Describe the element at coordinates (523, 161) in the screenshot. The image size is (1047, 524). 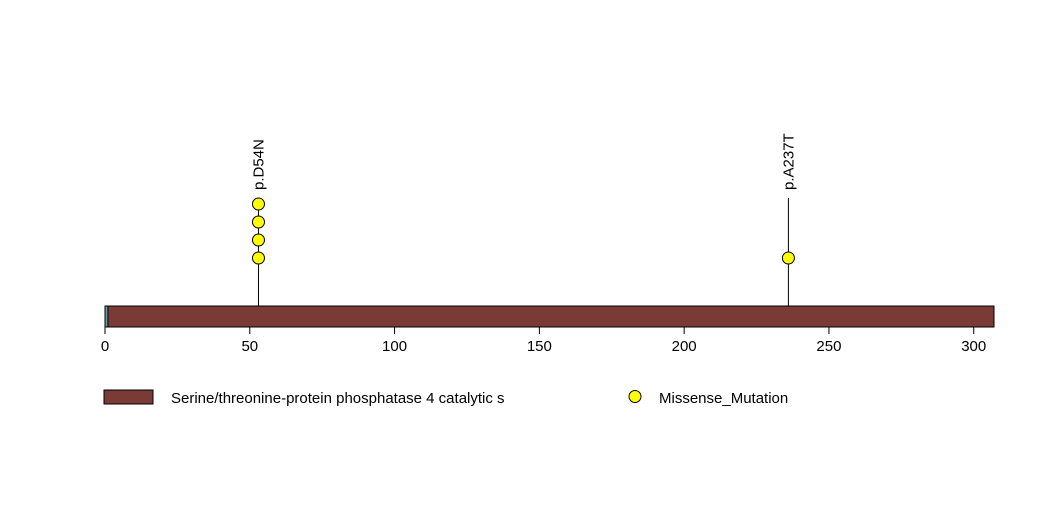
I see `mutation-labels: p.D54N p.A237T` at that location.